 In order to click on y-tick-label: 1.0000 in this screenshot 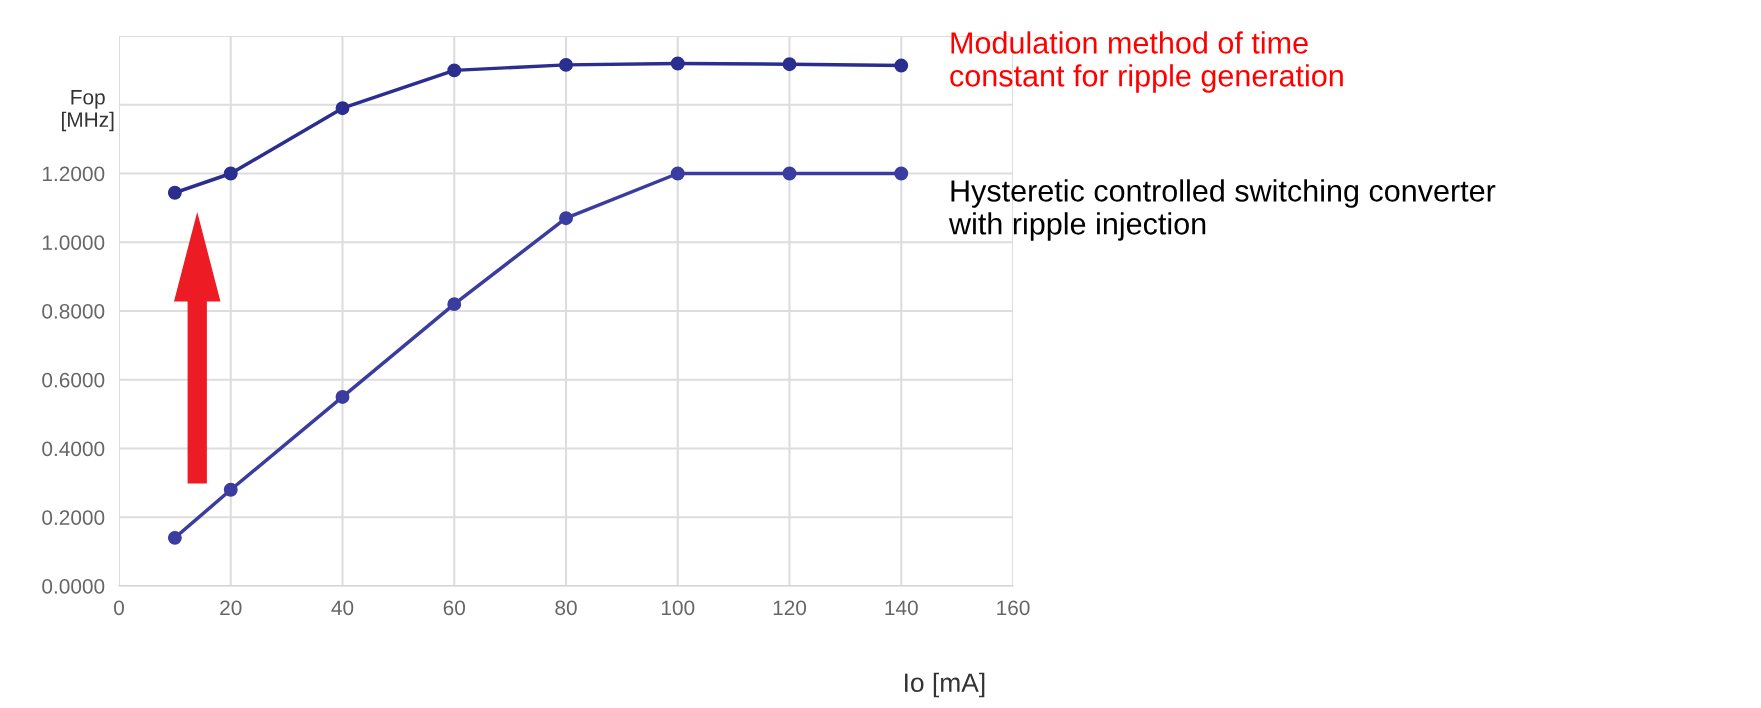, I will do `click(73, 242)`.